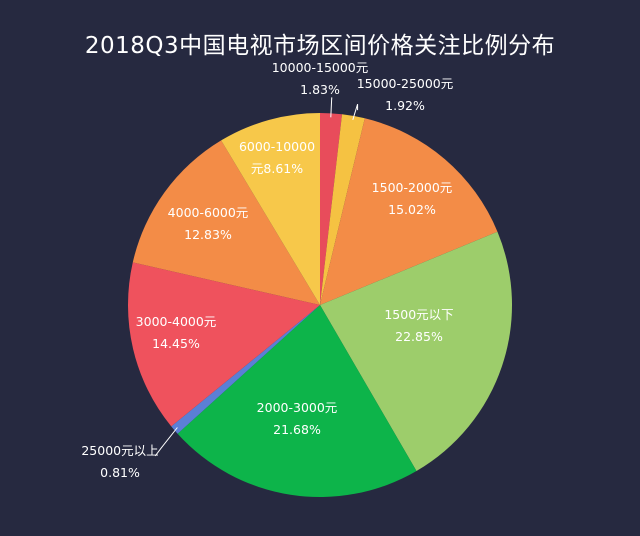  I want to click on slice-label: 2000-3000元, so click(297, 407).